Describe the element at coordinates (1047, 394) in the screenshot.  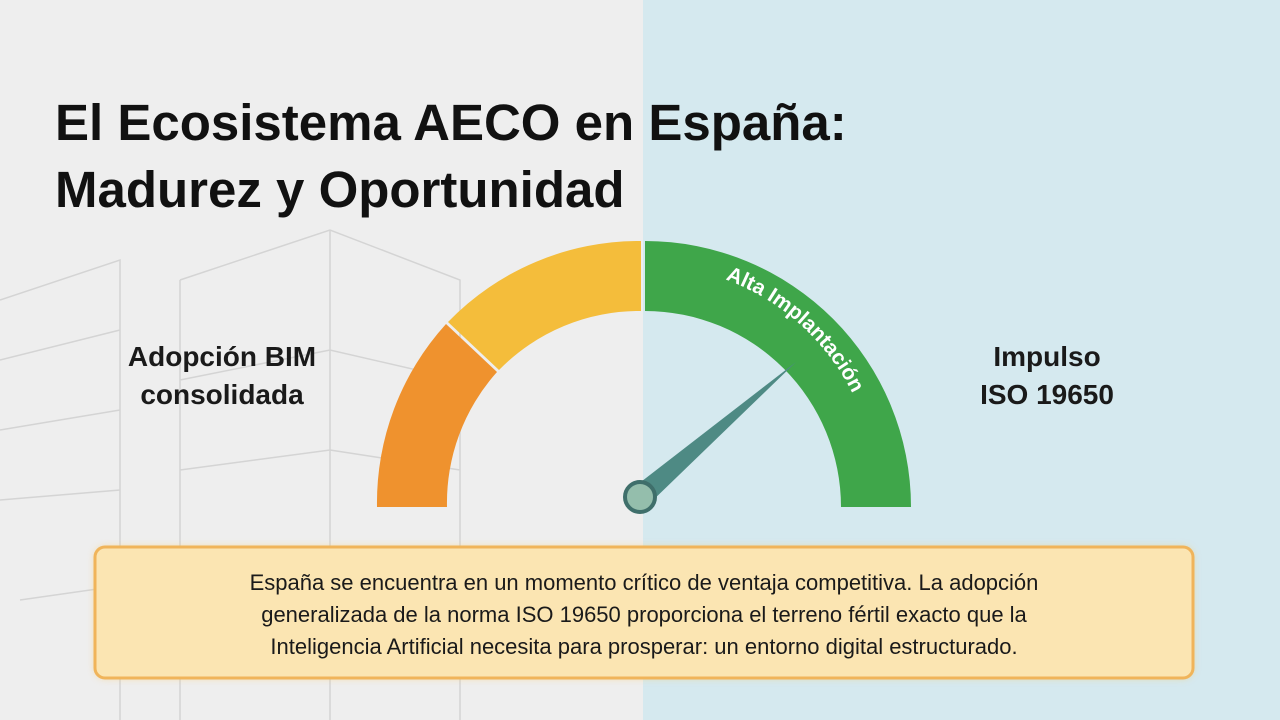
I see `right-label: ISO 19650` at that location.